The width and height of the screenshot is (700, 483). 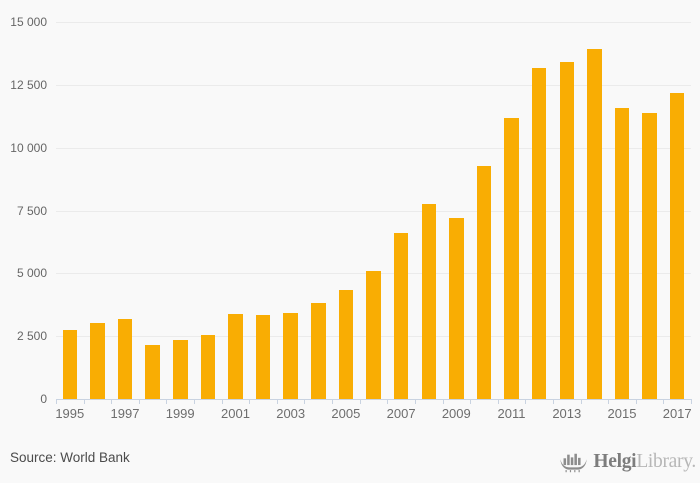 What do you see at coordinates (70, 457) in the screenshot?
I see `source-label: Source: World Bank` at bounding box center [70, 457].